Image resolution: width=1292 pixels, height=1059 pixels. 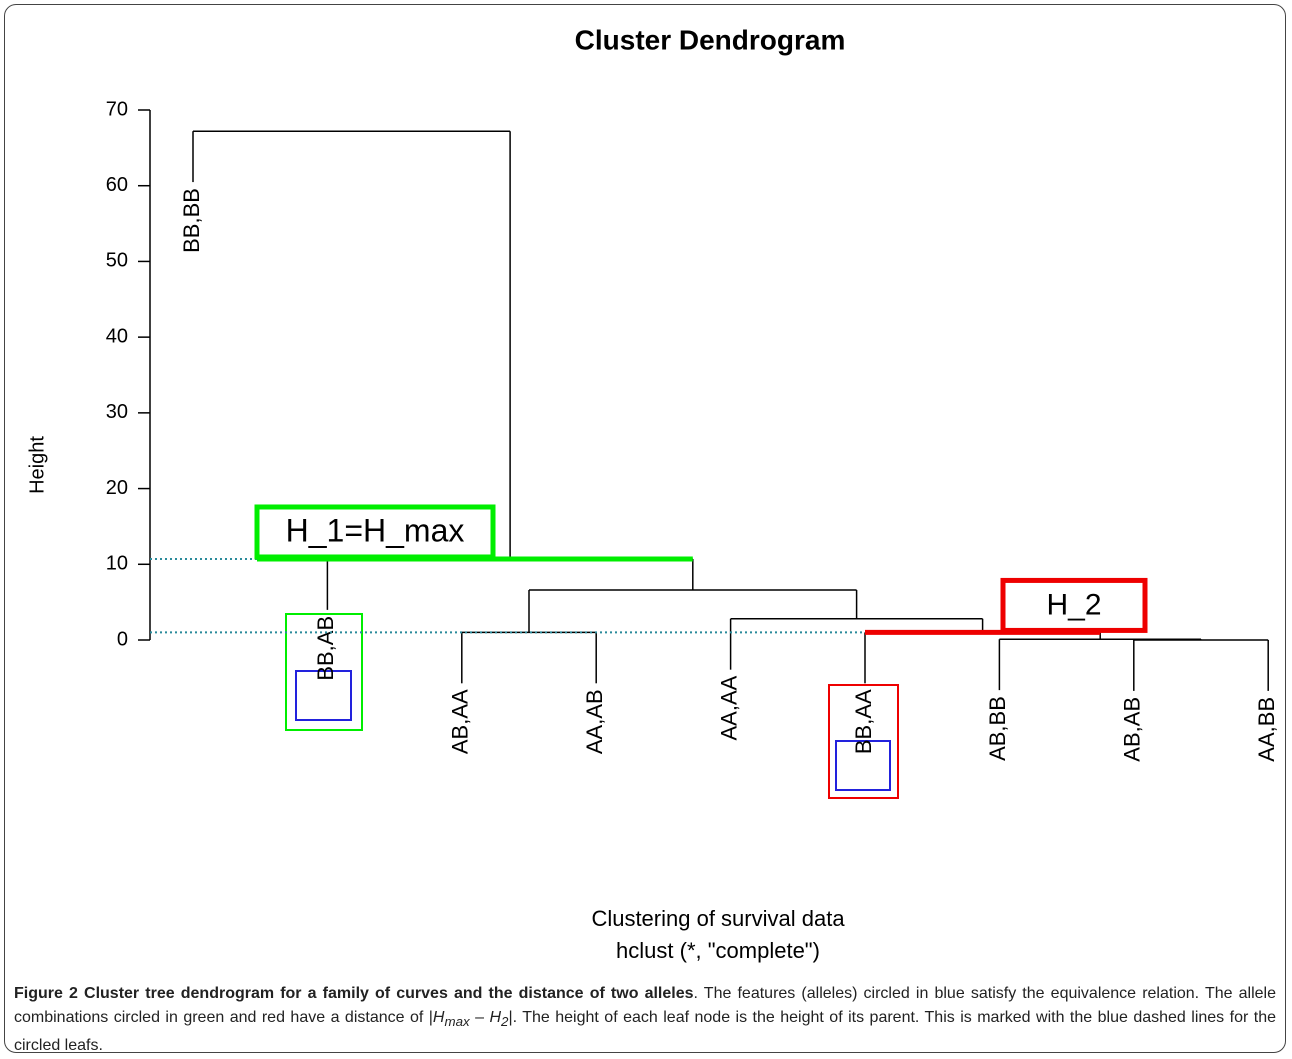 I want to click on y-tick-label: 40, so click(x=117, y=336).